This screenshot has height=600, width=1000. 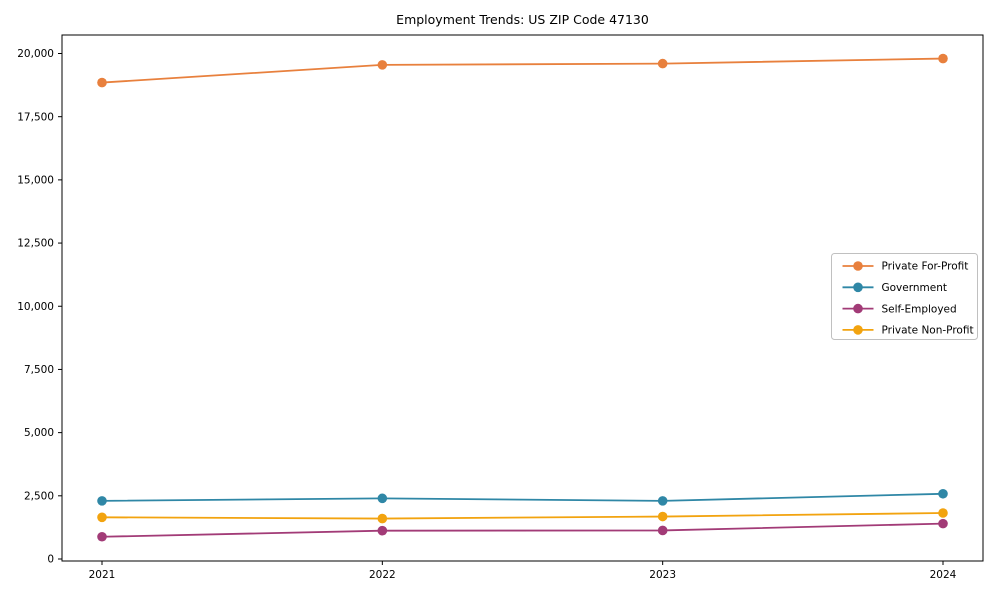 What do you see at coordinates (662, 575) in the screenshot?
I see `x-tick-label: 2023` at bounding box center [662, 575].